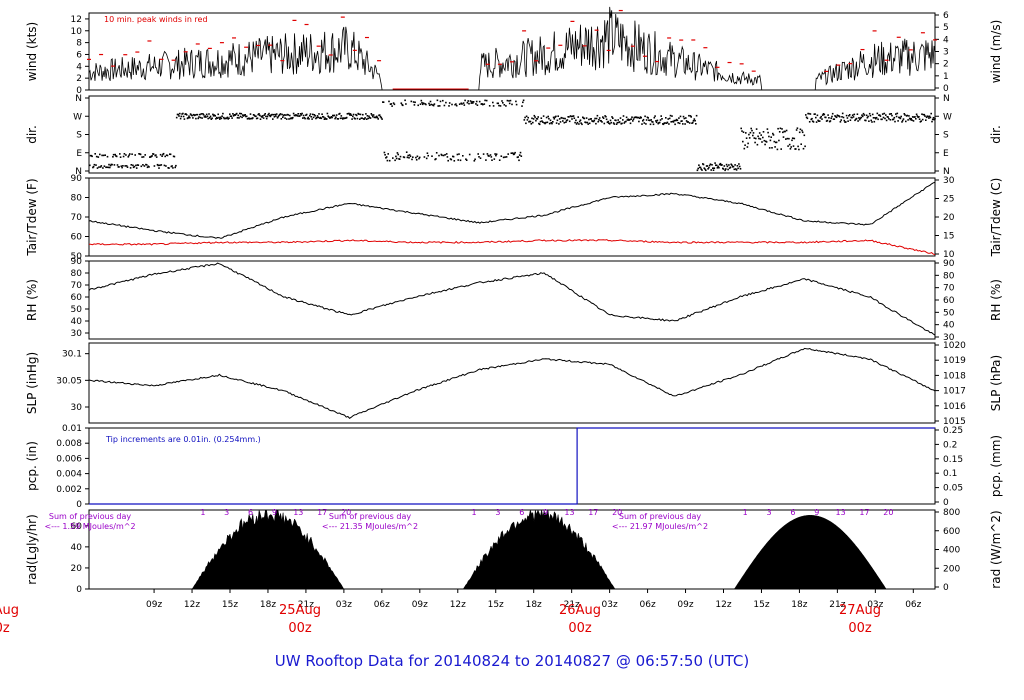  I want to click on hour-mark: 1, so click(745, 512).